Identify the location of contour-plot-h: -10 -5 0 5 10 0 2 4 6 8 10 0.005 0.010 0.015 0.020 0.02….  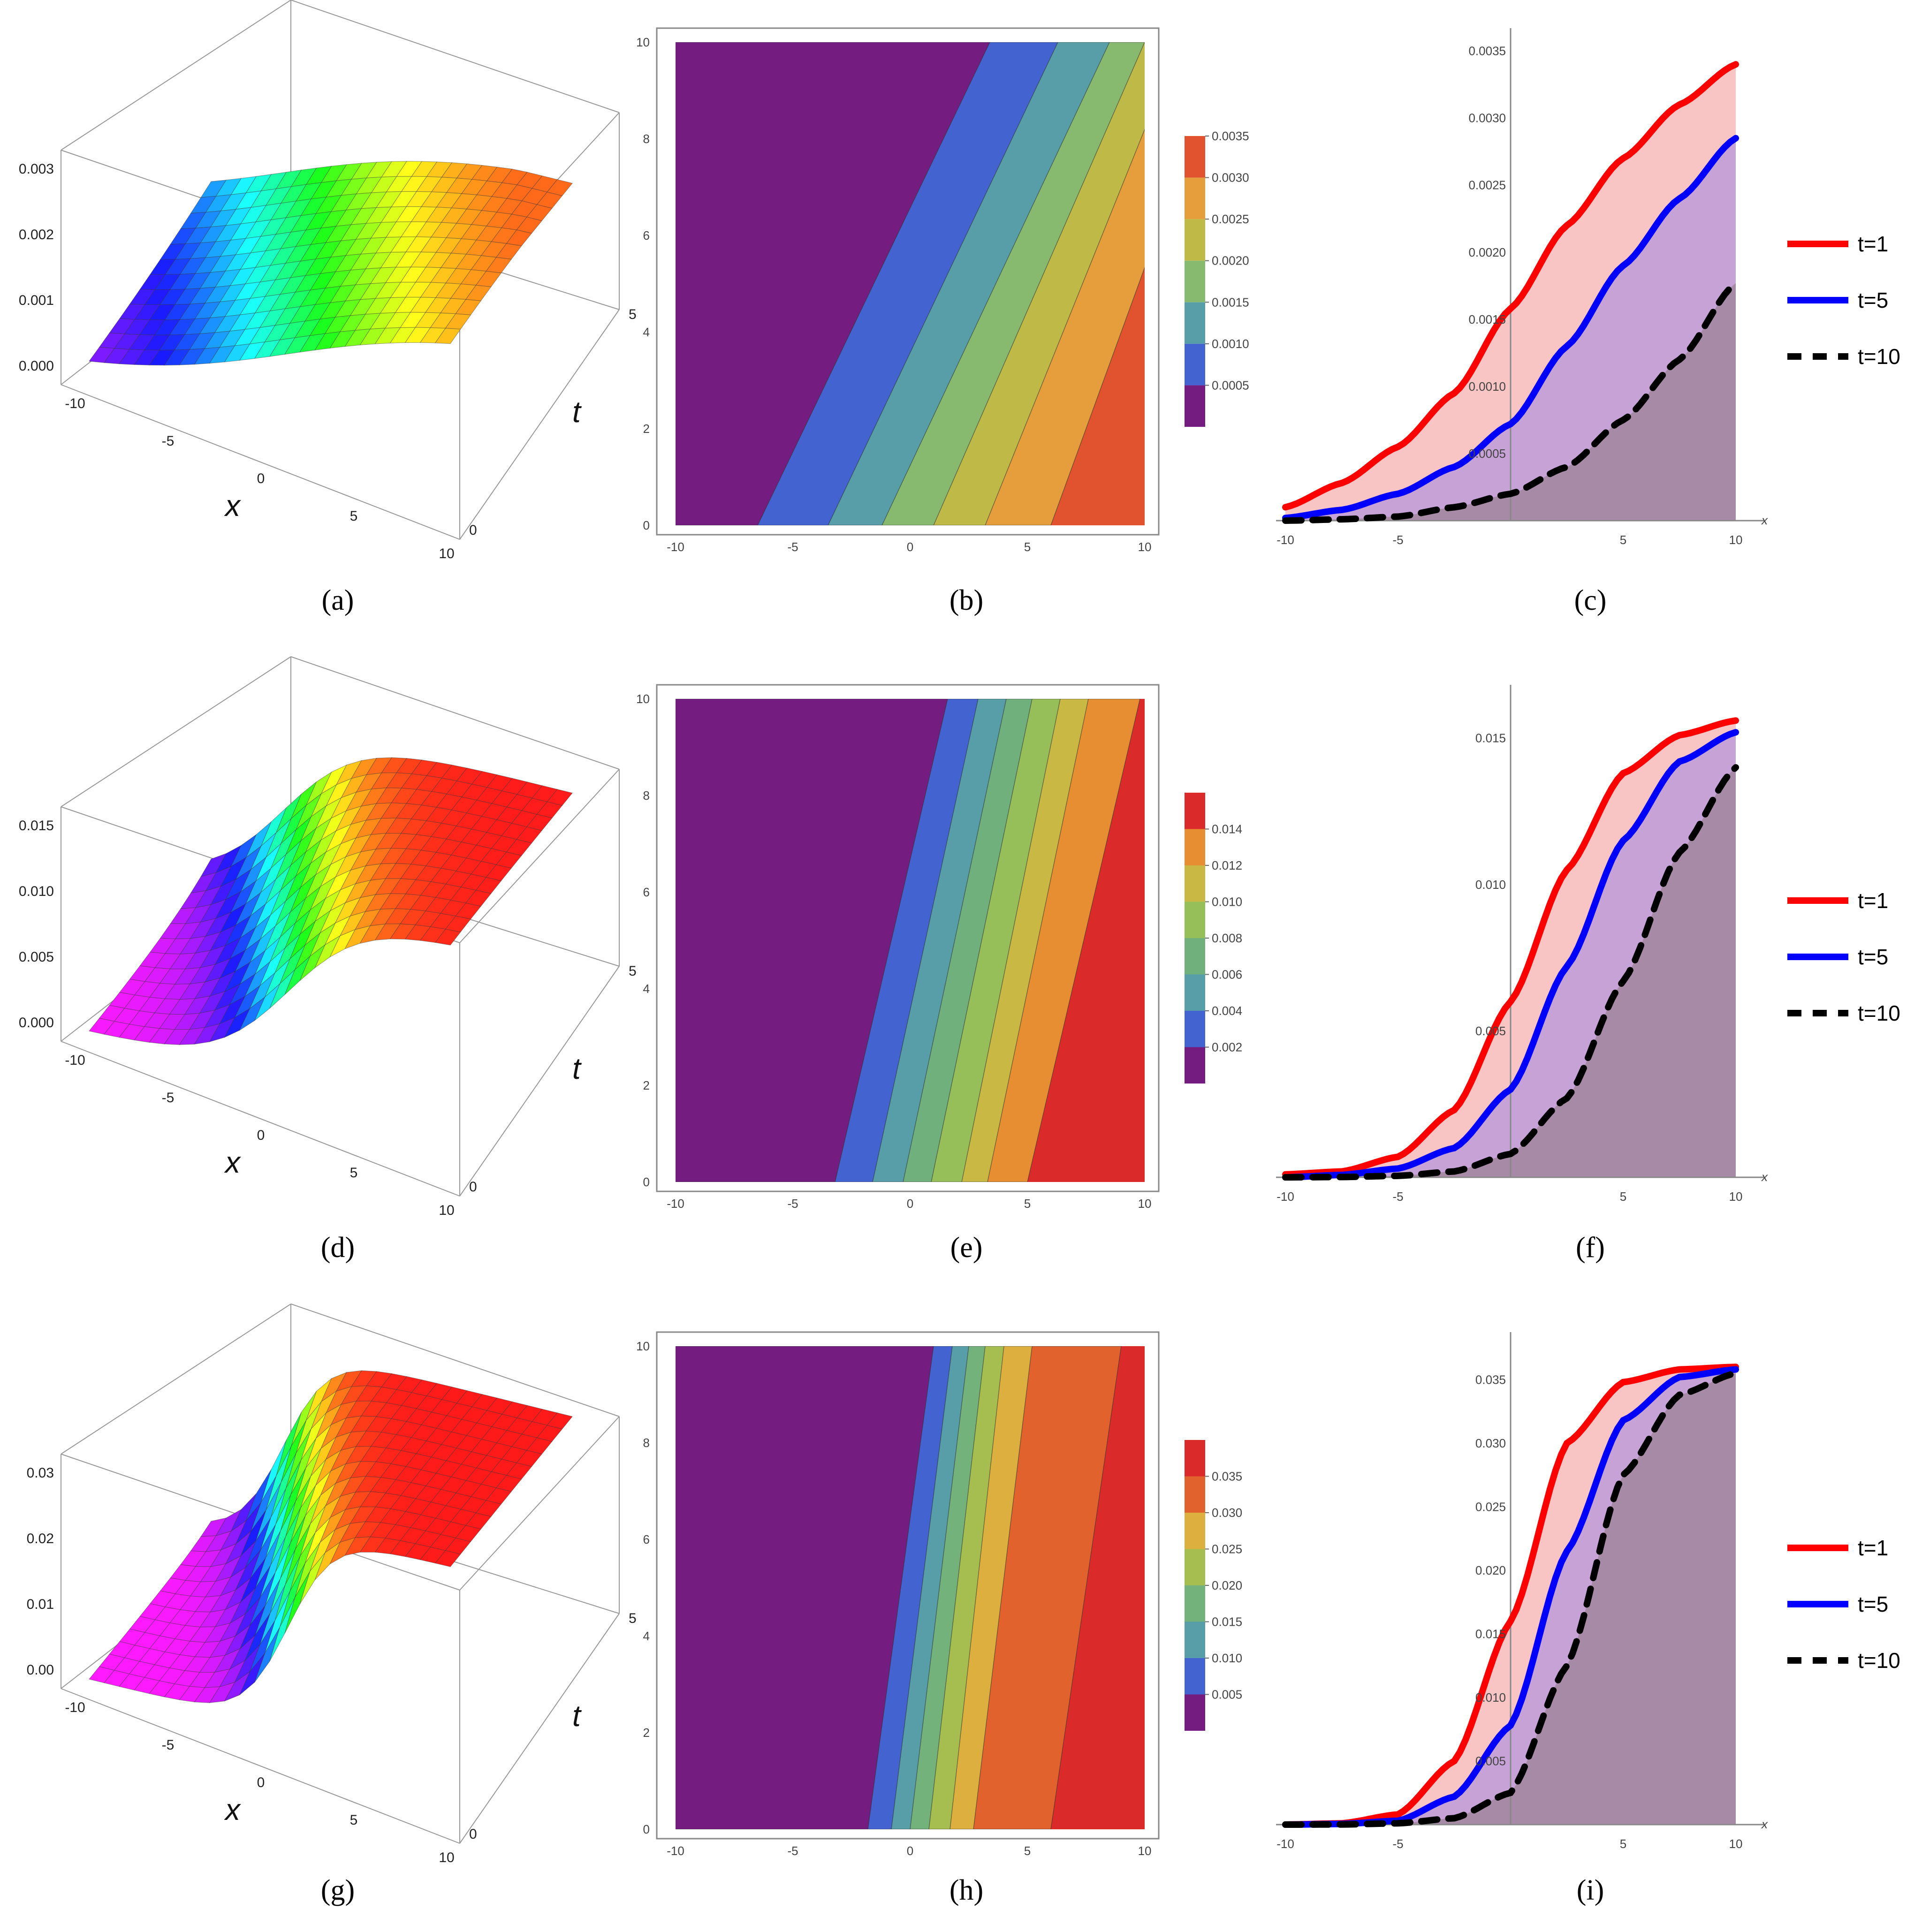
(939, 1594).